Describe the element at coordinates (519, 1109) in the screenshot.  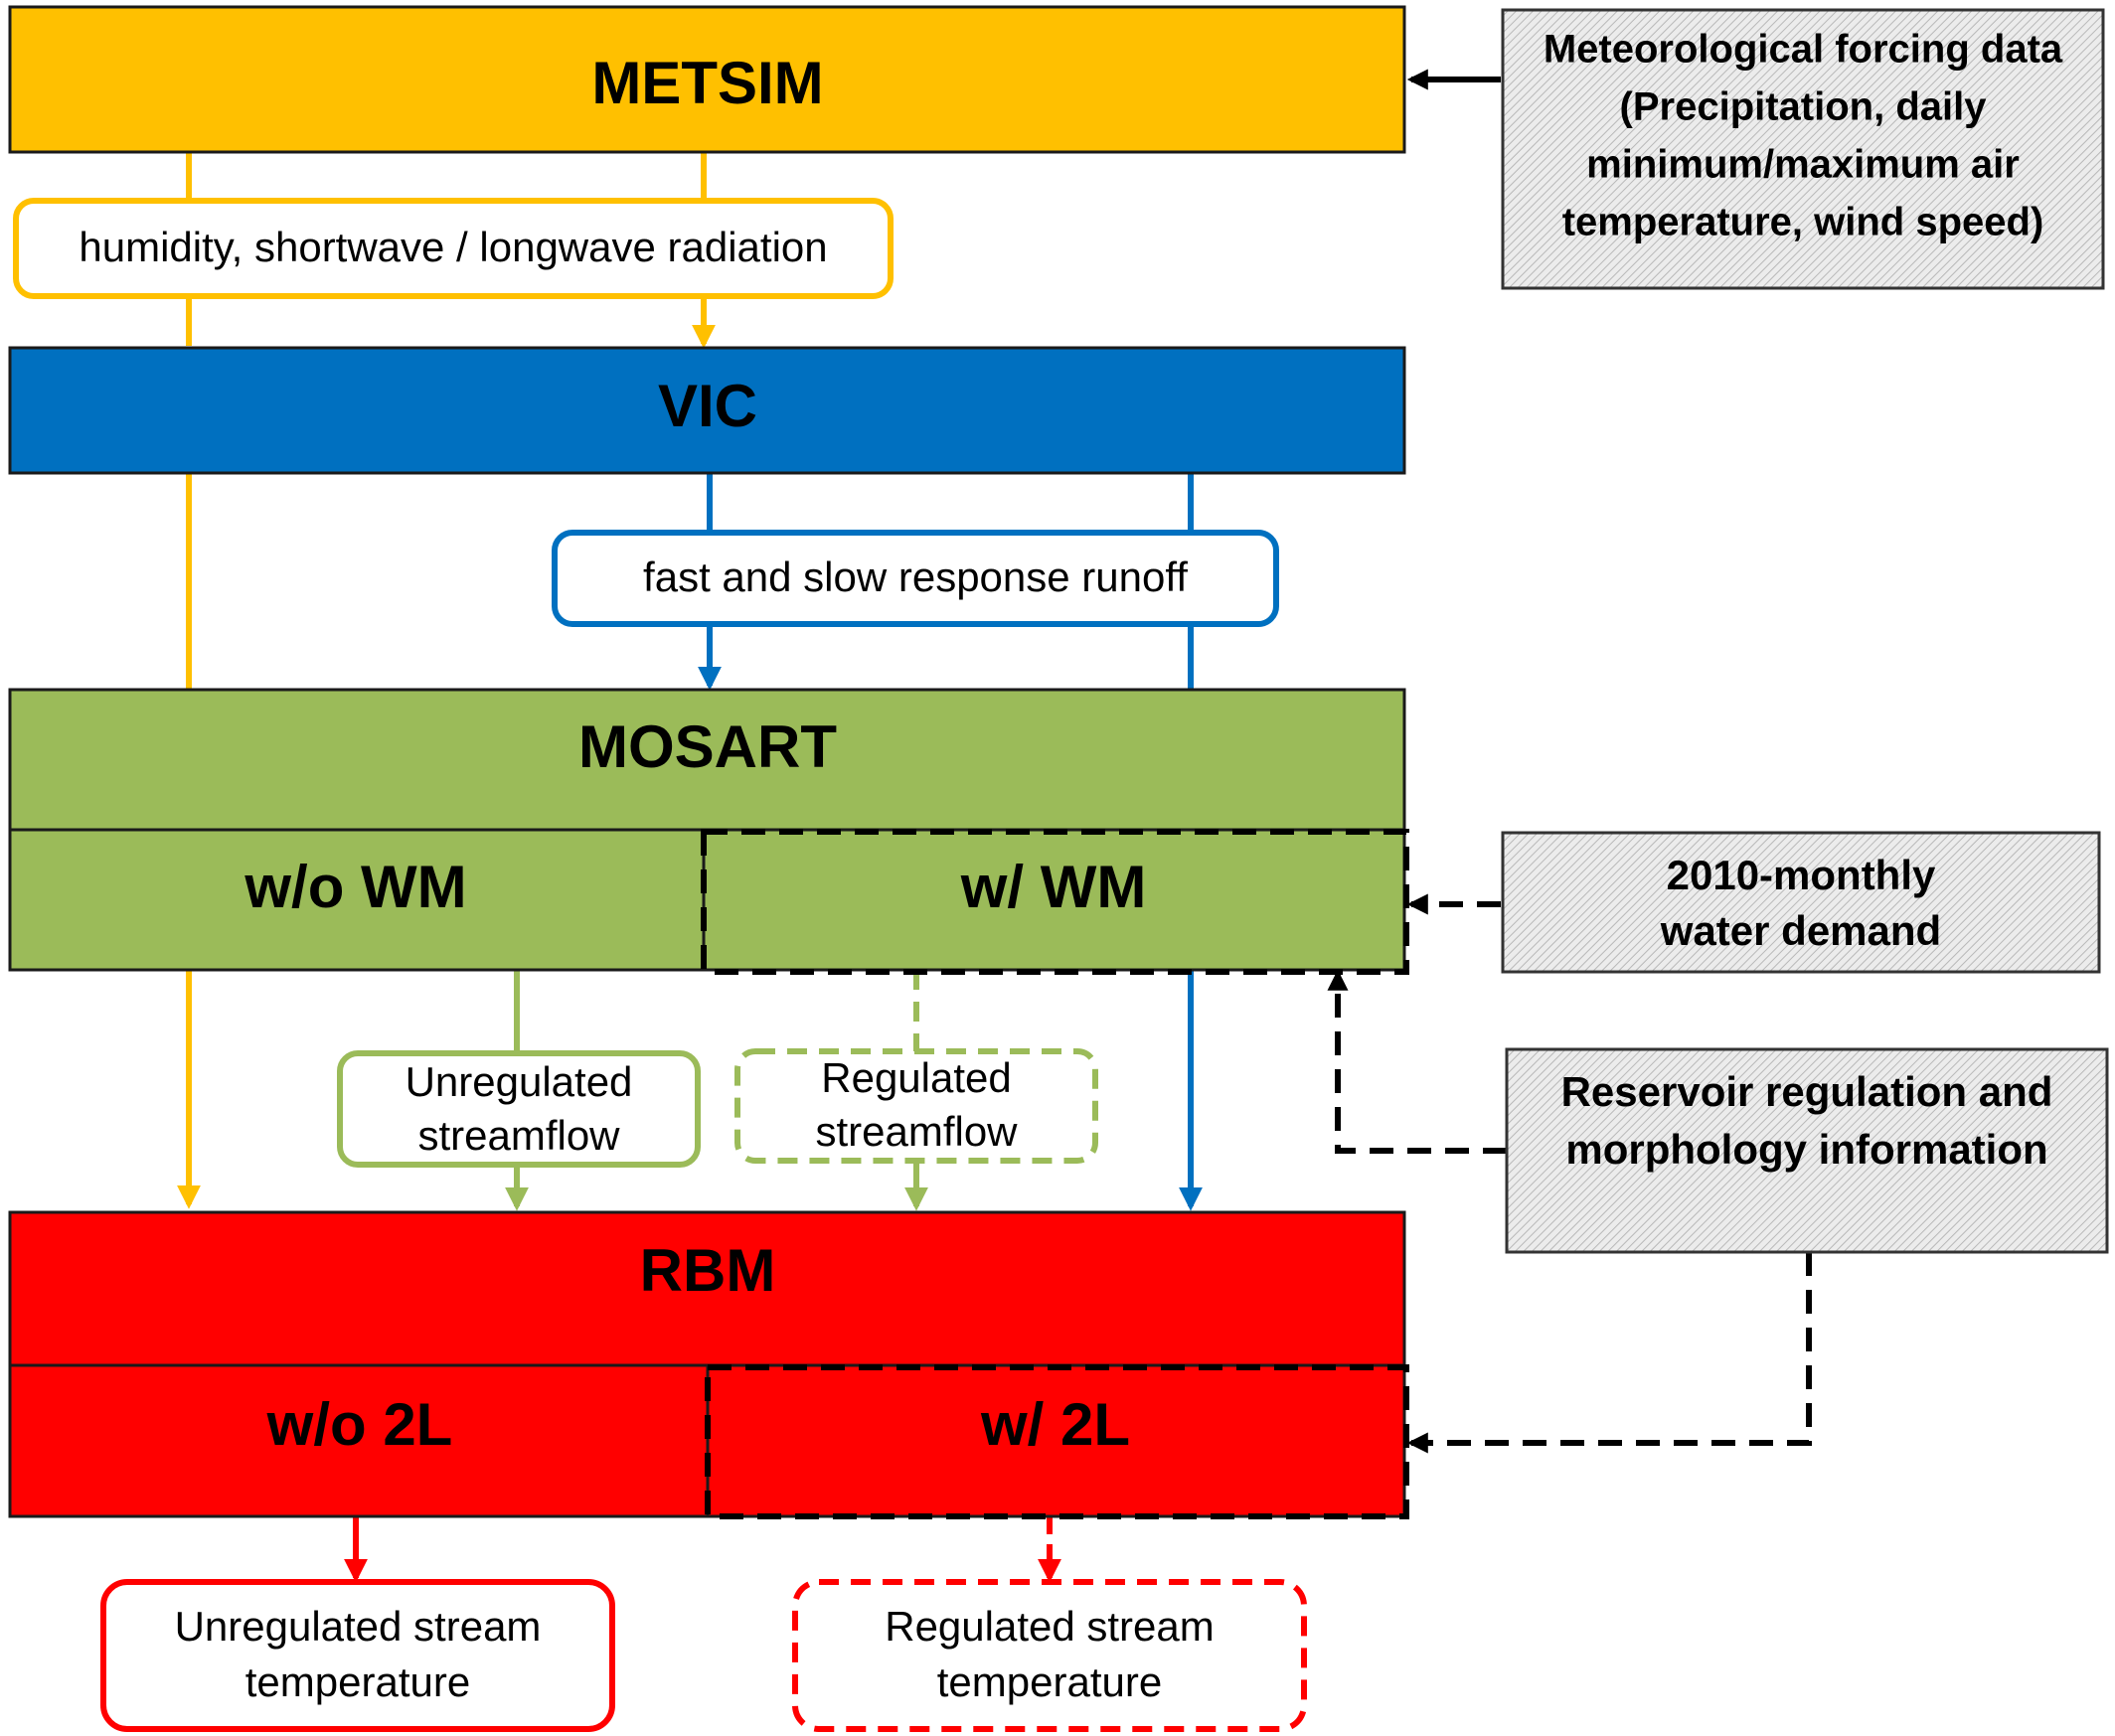
I see `unregulated-streamflow-box: Unregulated streamflow` at that location.